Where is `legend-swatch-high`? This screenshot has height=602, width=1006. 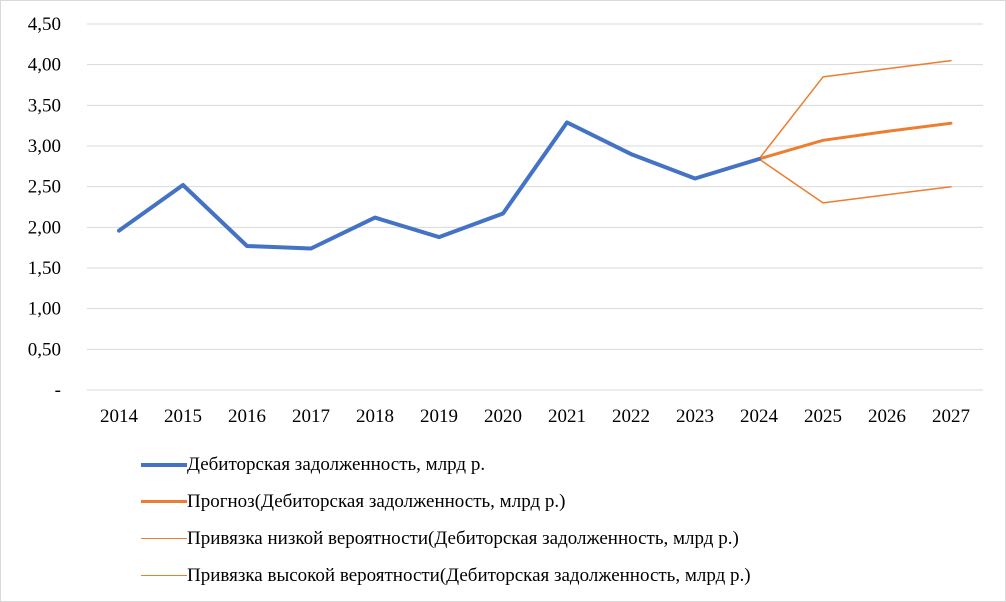 legend-swatch-high is located at coordinates (164, 575).